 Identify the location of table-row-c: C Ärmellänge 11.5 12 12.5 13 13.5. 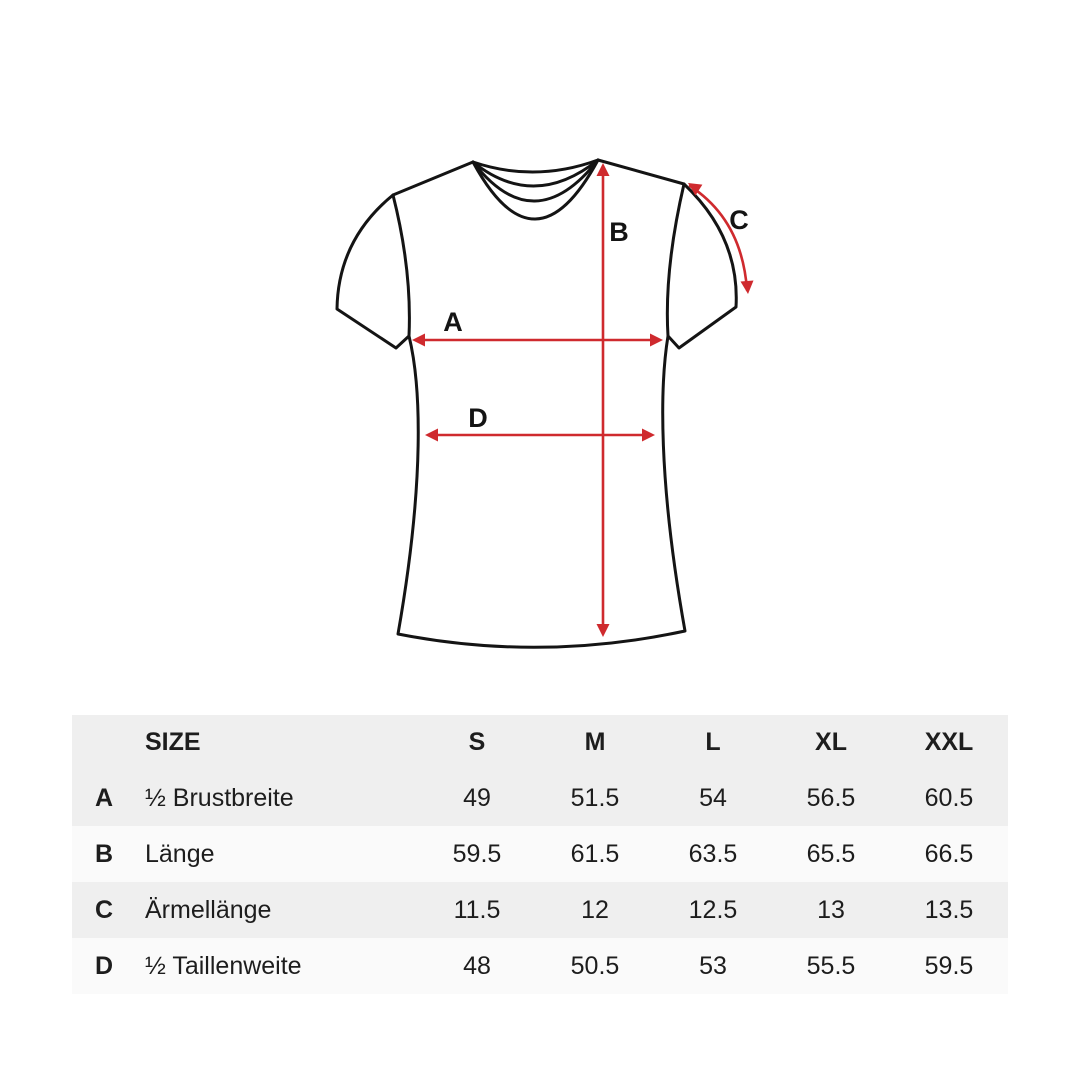
(540, 910).